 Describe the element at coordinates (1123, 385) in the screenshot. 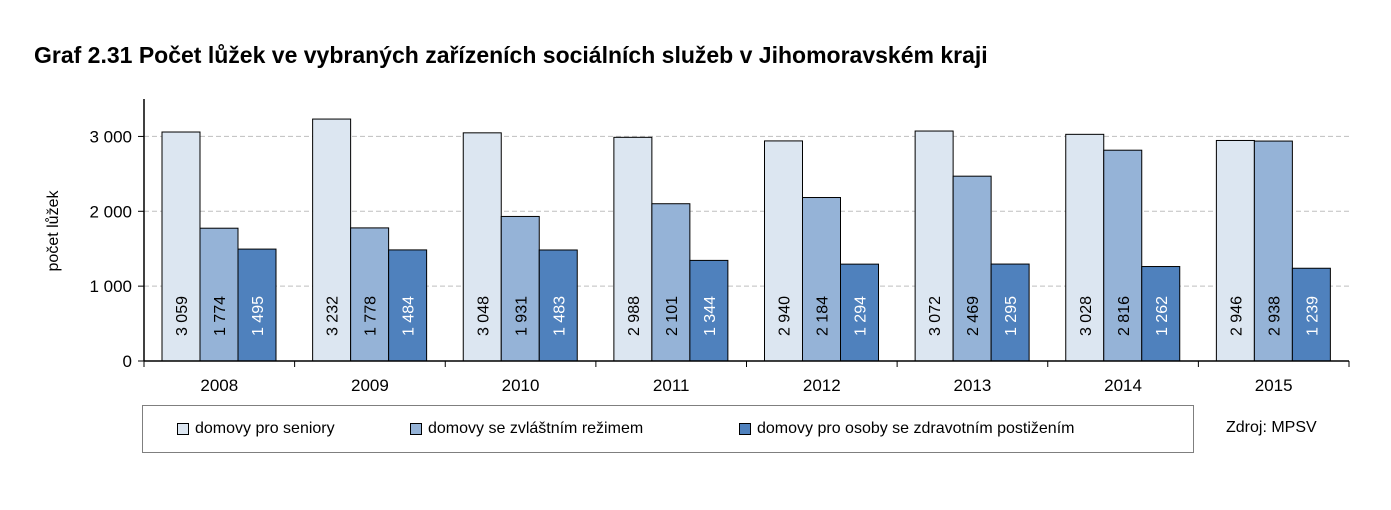

I see `x-tick-label: 2014` at that location.